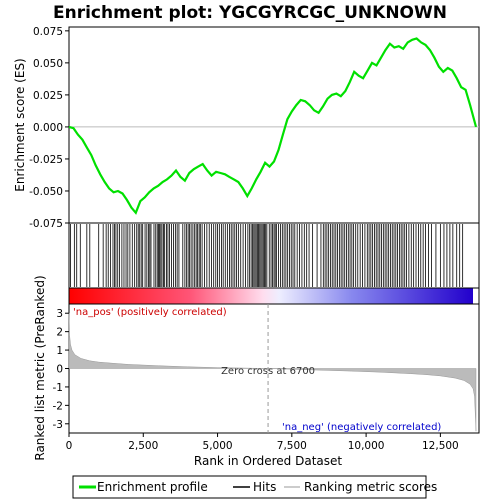  I want to click on metric-y-tick-label: 0, so click(59, 370).